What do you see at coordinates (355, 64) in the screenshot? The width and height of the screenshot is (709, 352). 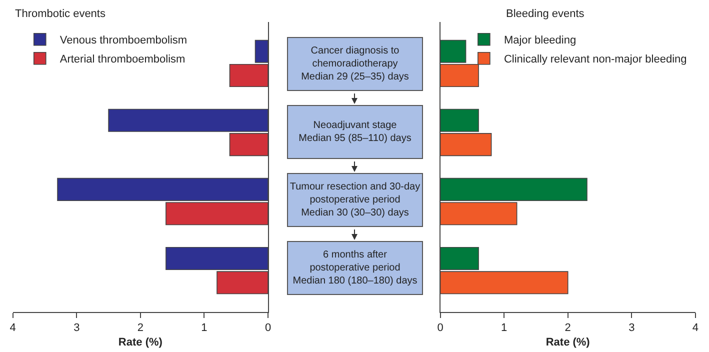 I see `text: Cancer diagnosis to chemoradiotherapy Median 29 (25–35) days` at bounding box center [355, 64].